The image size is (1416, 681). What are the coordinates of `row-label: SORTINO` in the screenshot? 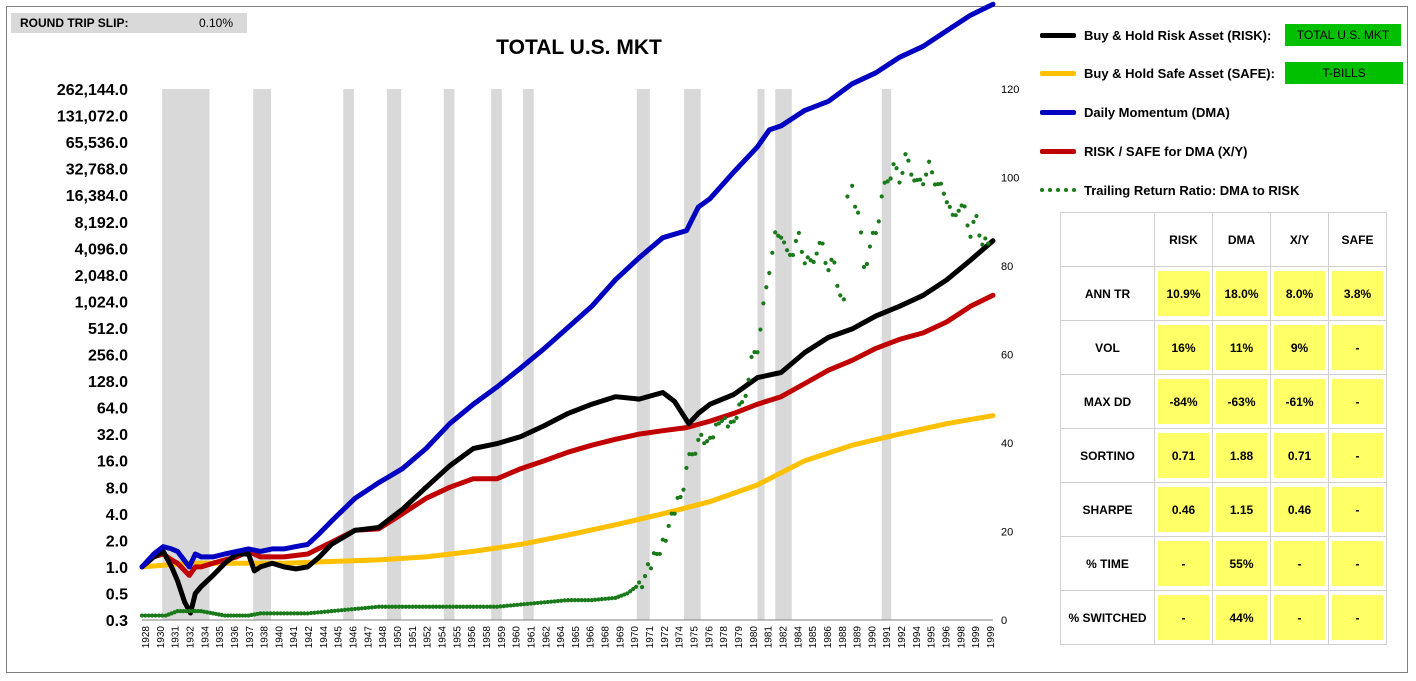 It's located at (1107, 455).